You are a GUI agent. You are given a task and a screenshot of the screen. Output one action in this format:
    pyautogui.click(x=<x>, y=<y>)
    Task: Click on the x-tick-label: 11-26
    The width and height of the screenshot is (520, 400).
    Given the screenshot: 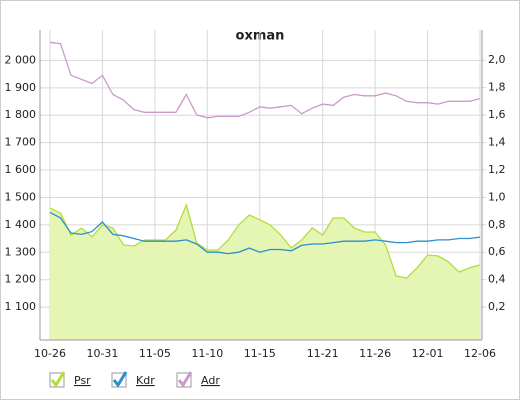 What is the action you would take?
    pyautogui.click(x=375, y=353)
    